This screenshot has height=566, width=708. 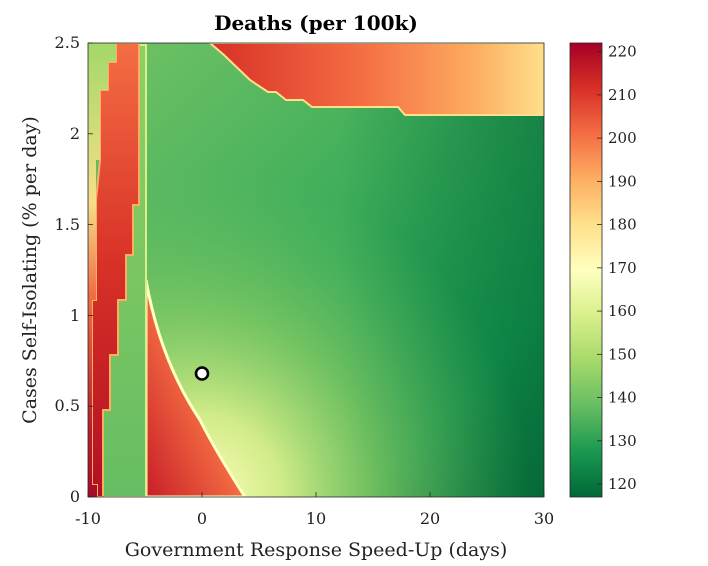 I want to click on colorbar-tick-label: 150, so click(x=622, y=354).